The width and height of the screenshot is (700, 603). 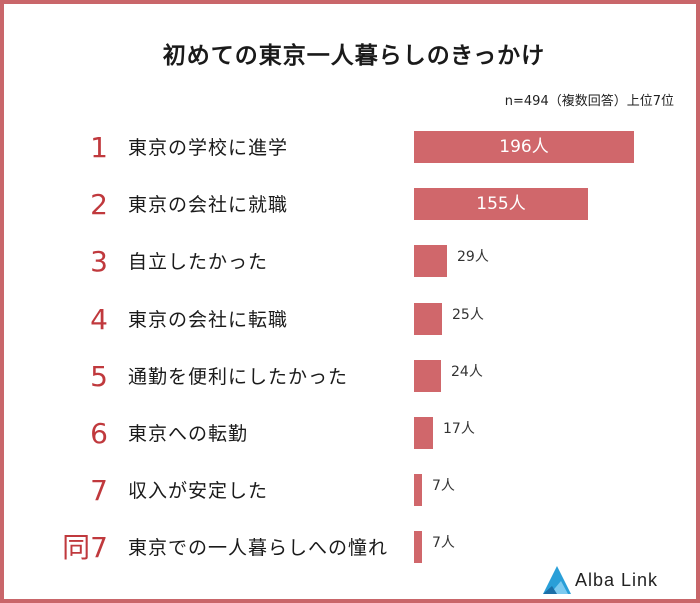 I want to click on bar-row: 2 東京の会社に就職 155人, so click(x=352, y=205).